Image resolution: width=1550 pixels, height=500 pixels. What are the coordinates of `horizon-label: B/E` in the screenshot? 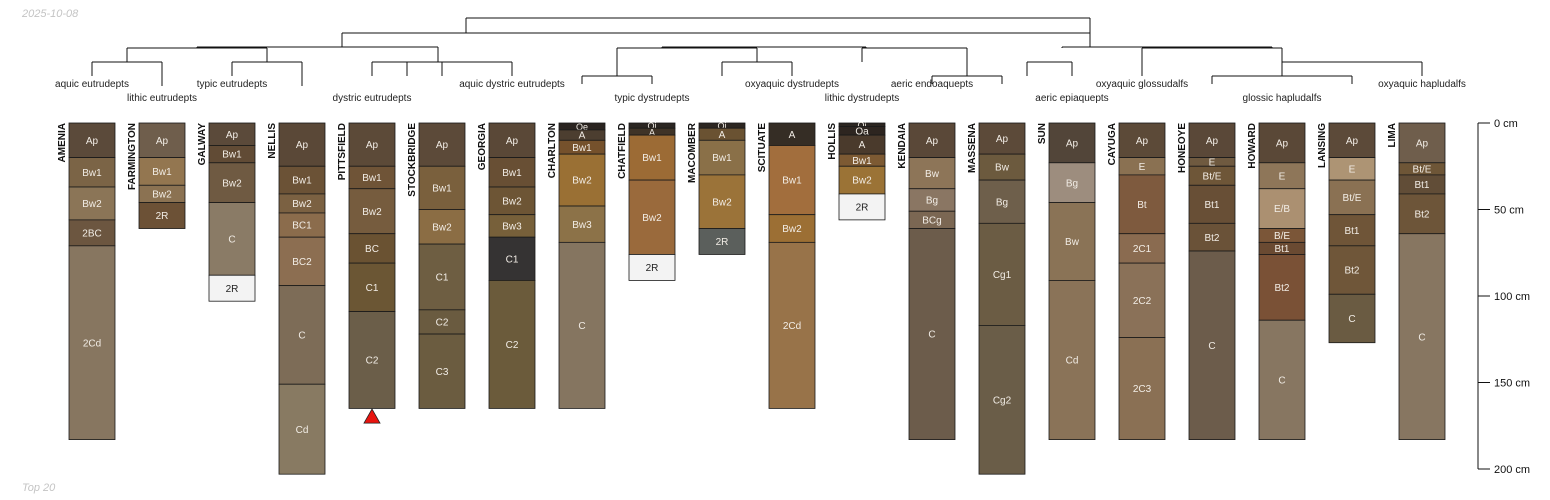 It's located at (1282, 236).